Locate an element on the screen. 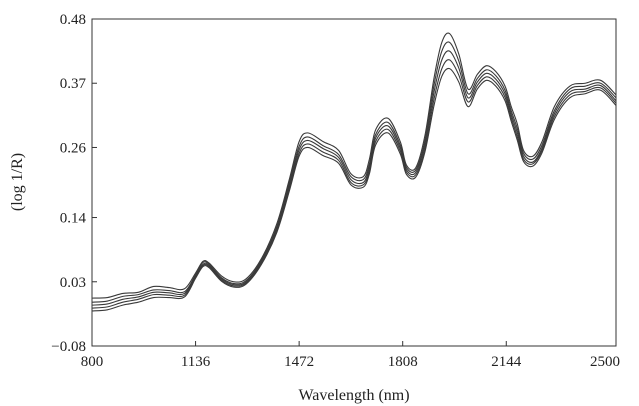 The height and width of the screenshot is (406, 639). x-tick-label: 1472 is located at coordinates (299, 362).